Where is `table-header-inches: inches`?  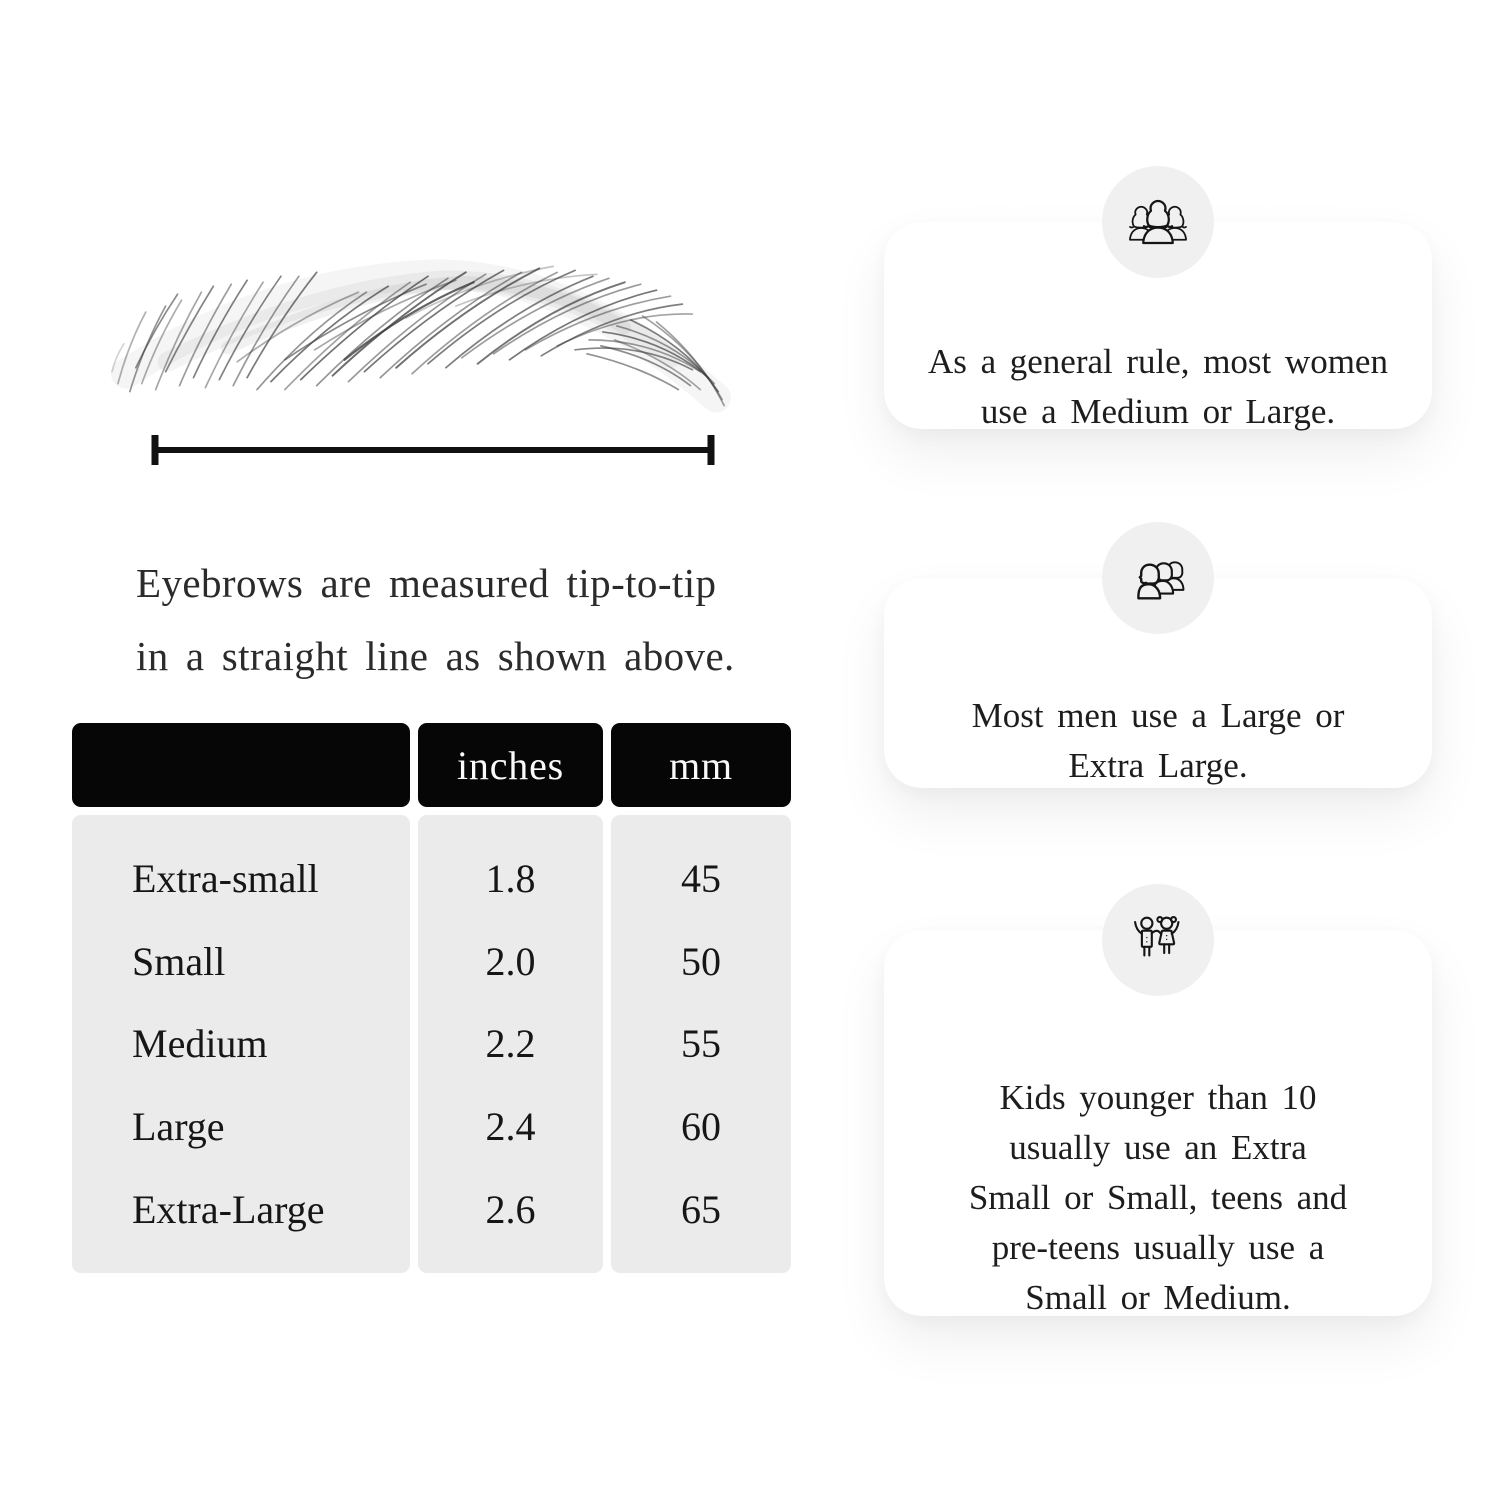
table-header-inches: inches is located at coordinates (510, 765).